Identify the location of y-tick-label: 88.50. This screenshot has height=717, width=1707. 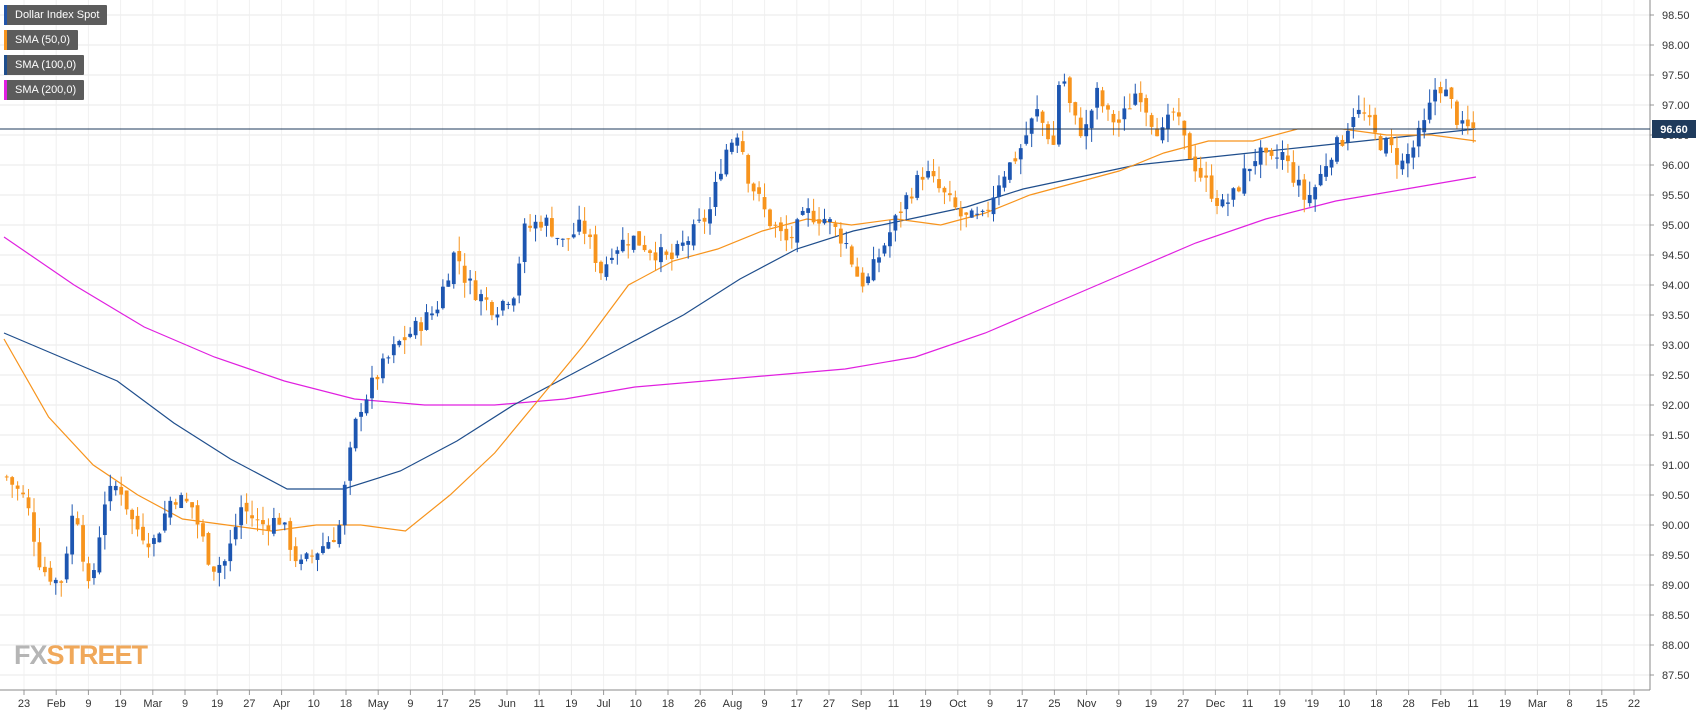
(1676, 616).